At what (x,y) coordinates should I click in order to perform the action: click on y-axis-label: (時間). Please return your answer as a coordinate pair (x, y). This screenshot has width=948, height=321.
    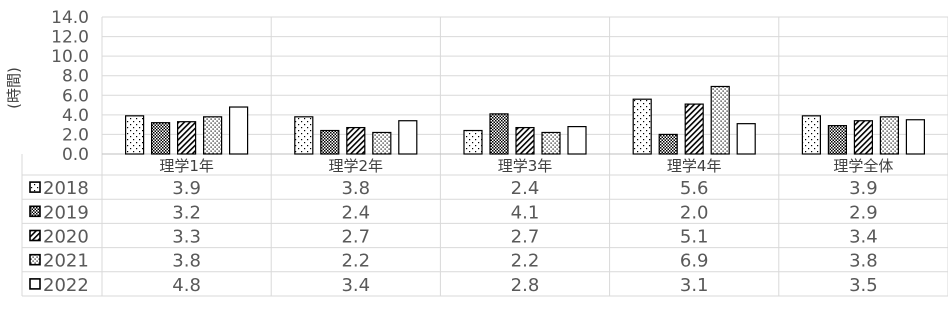
    Looking at the image, I should click on (14, 88).